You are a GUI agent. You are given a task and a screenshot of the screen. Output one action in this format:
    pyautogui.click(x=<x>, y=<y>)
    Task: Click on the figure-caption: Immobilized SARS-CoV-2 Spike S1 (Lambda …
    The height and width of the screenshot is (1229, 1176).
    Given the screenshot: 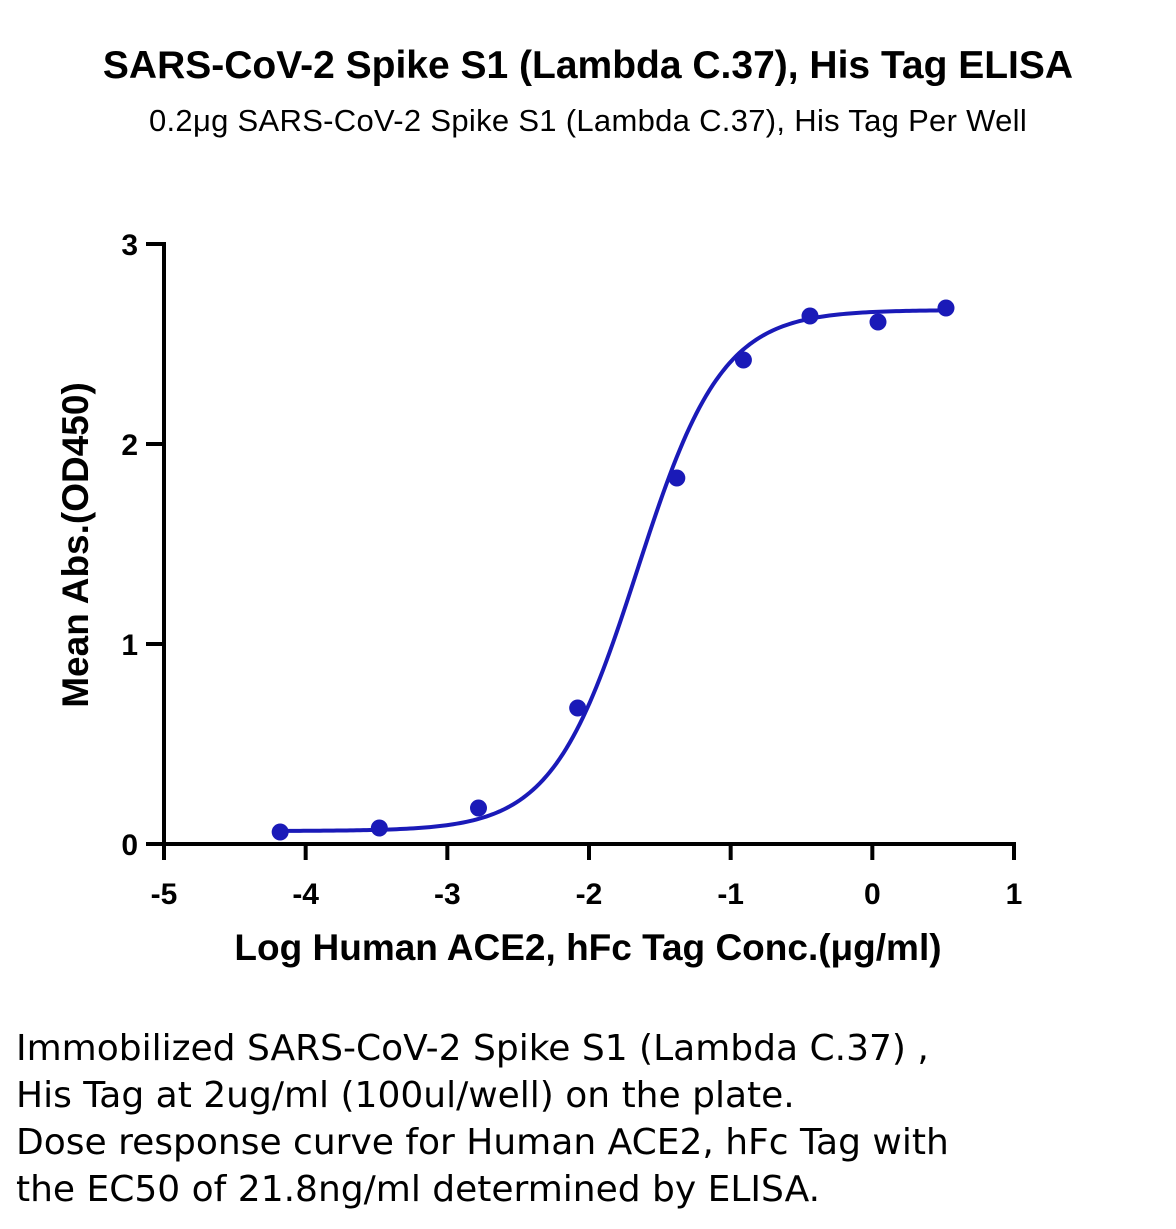 What is the action you would take?
    pyautogui.click(x=591, y=1119)
    